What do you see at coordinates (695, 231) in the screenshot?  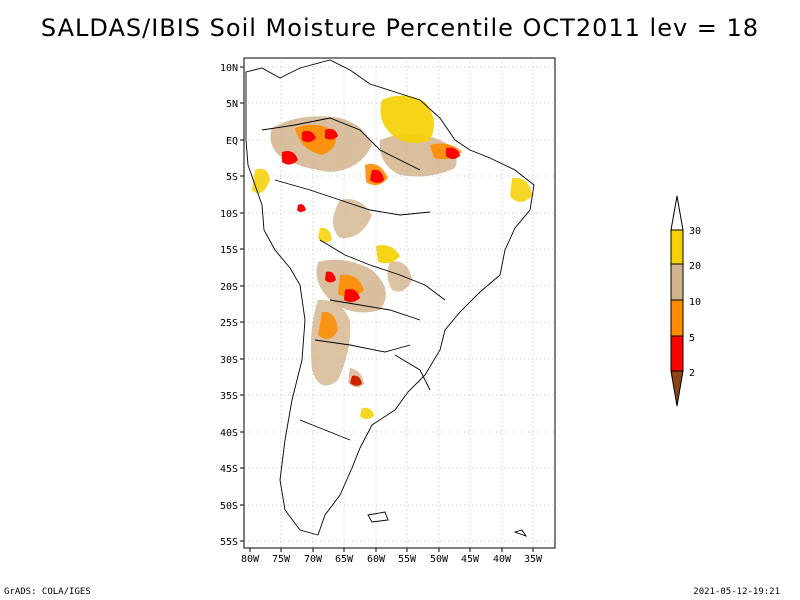 I see `legend-label: 30` at bounding box center [695, 231].